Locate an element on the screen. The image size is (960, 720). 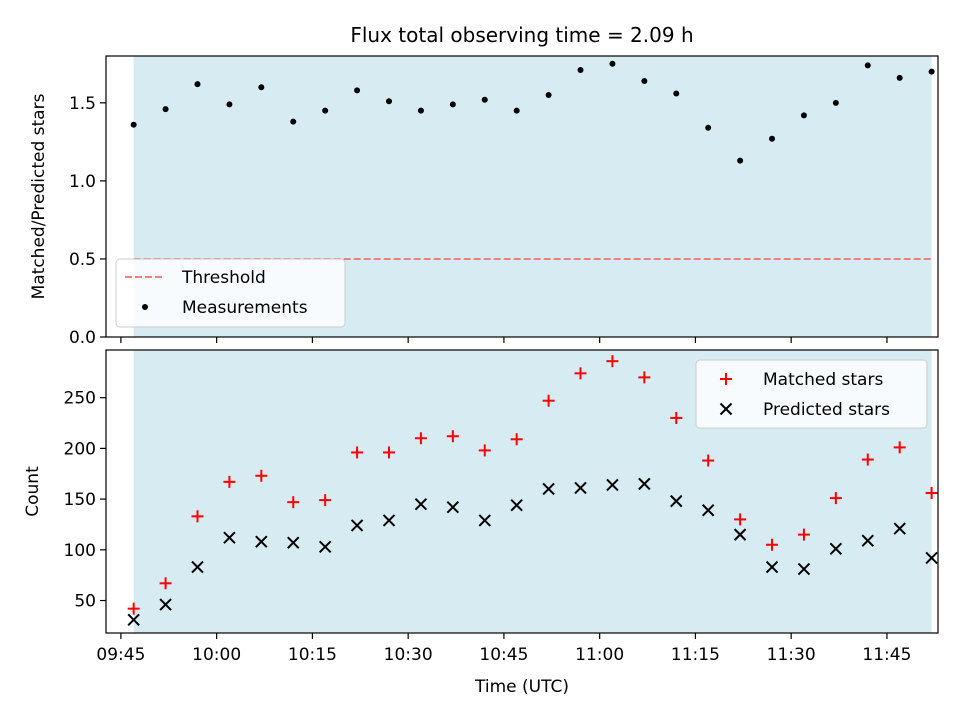
legend-x-marker is located at coordinates (726, 409).